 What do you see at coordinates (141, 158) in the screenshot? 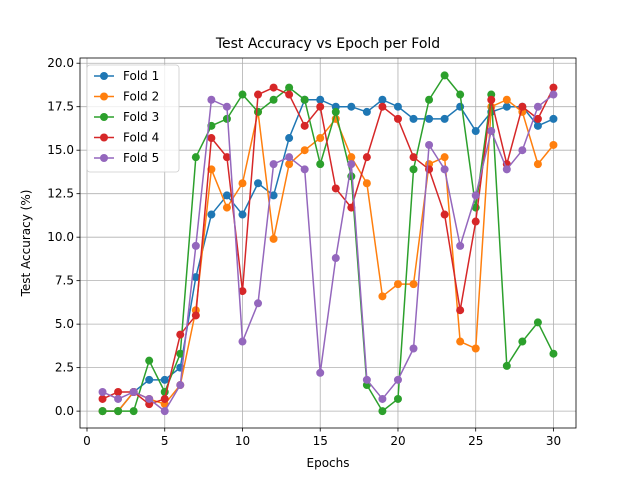
I see `legend-label: Fold 5` at bounding box center [141, 158].